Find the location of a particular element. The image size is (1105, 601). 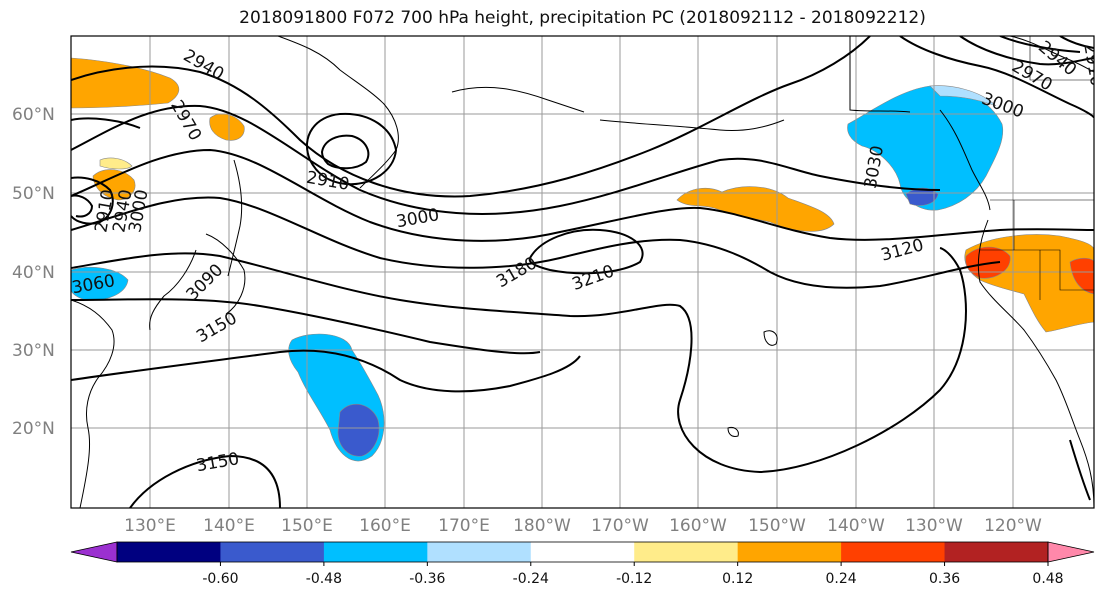

latitude-labels: 60°N 50°N 40°N 30°N 20°N is located at coordinates (33, 272).